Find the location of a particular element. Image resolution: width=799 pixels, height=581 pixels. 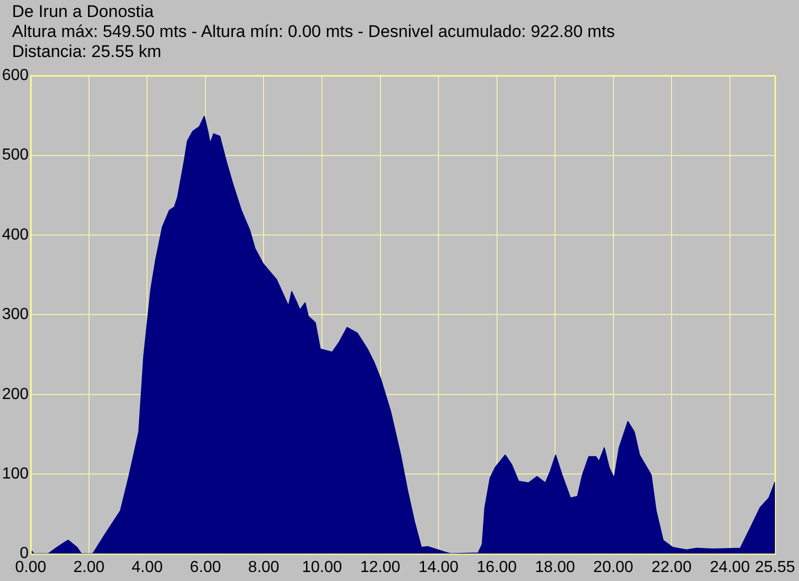

y-tick-label: 100 is located at coordinates (15, 474).